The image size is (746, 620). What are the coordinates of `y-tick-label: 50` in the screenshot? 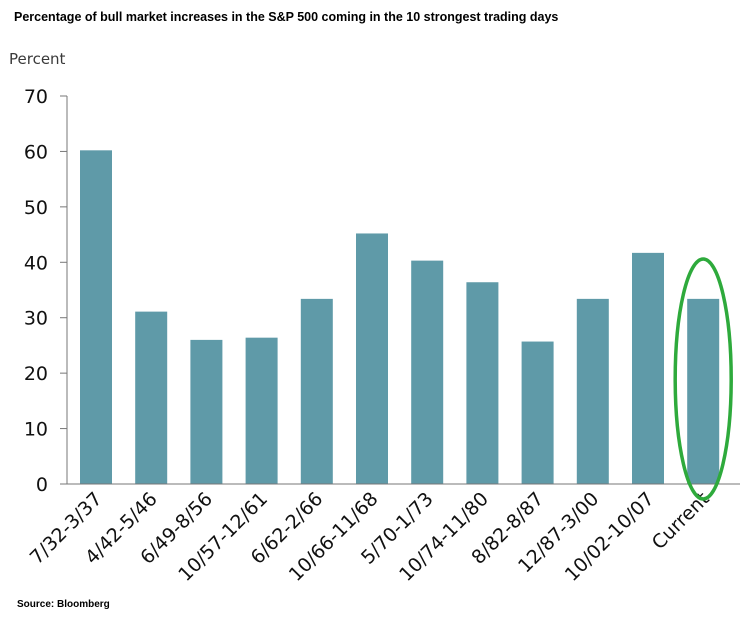 It's located at (36, 208).